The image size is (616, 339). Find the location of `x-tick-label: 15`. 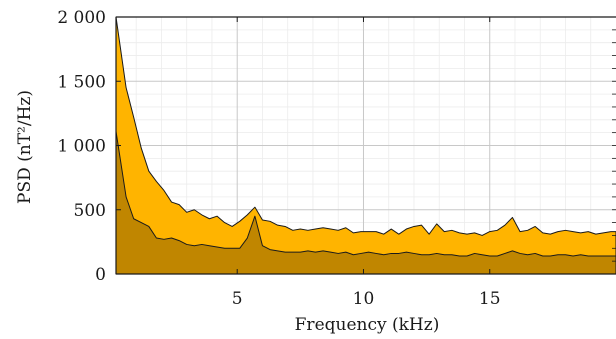

x-tick-label: 15 is located at coordinates (490, 299).